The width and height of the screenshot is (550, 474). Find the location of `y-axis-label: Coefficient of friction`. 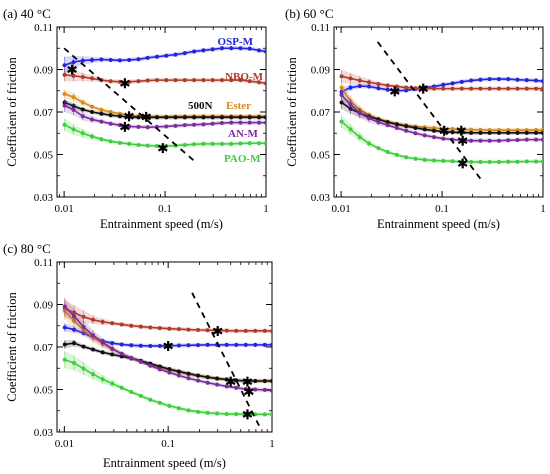

y-axis-label: Coefficient of friction is located at coordinates (12, 112).